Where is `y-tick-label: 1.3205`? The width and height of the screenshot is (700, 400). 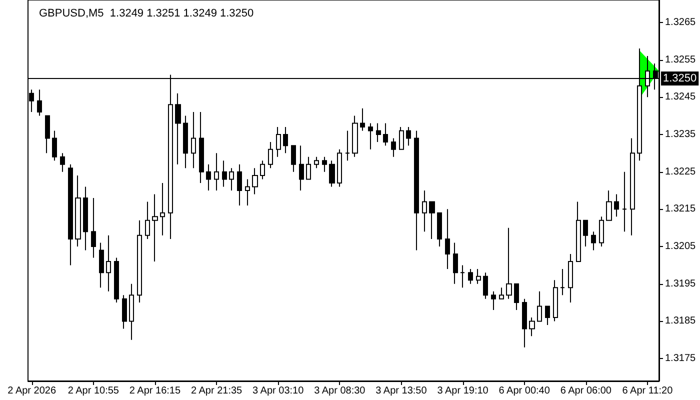
y-tick-label: 1.3205 is located at coordinates (680, 246).